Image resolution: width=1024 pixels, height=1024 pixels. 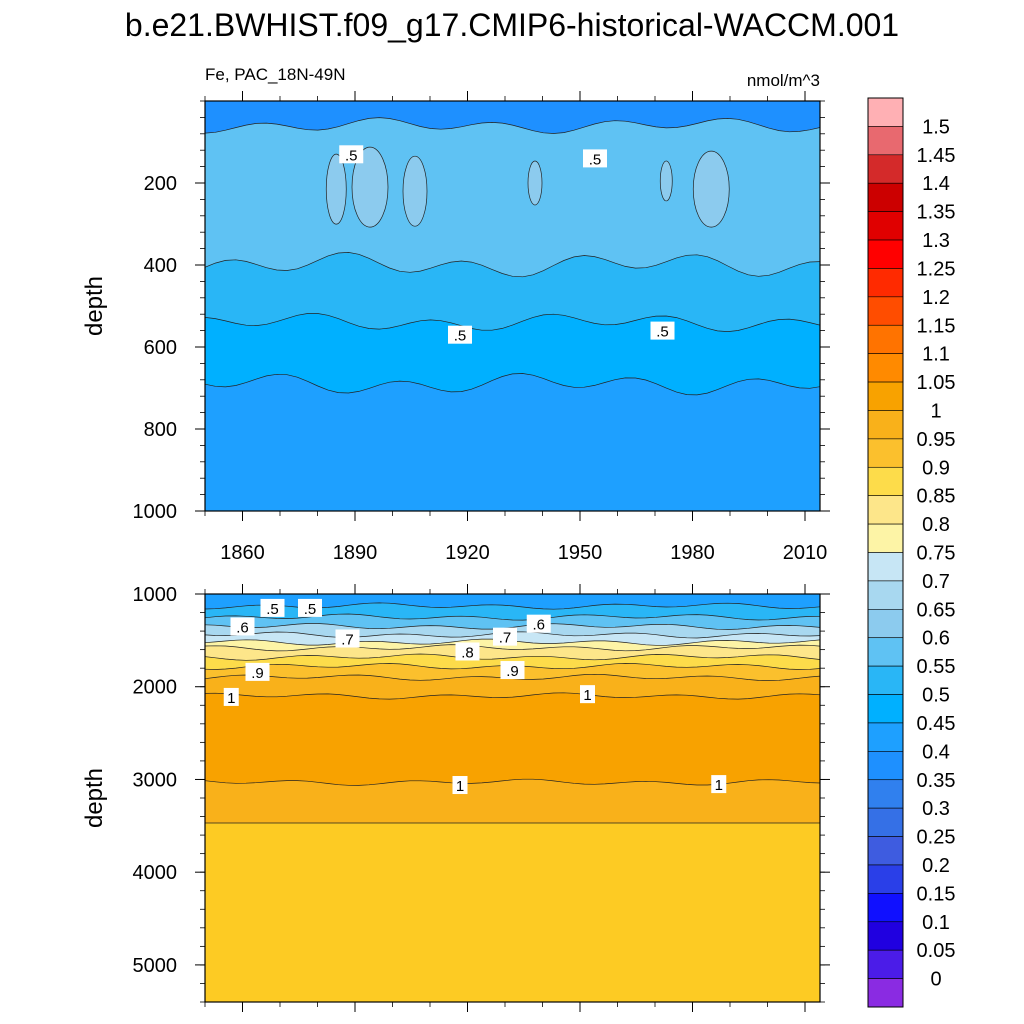 I want to click on colorbar-label: 1.5, so click(x=936, y=127).